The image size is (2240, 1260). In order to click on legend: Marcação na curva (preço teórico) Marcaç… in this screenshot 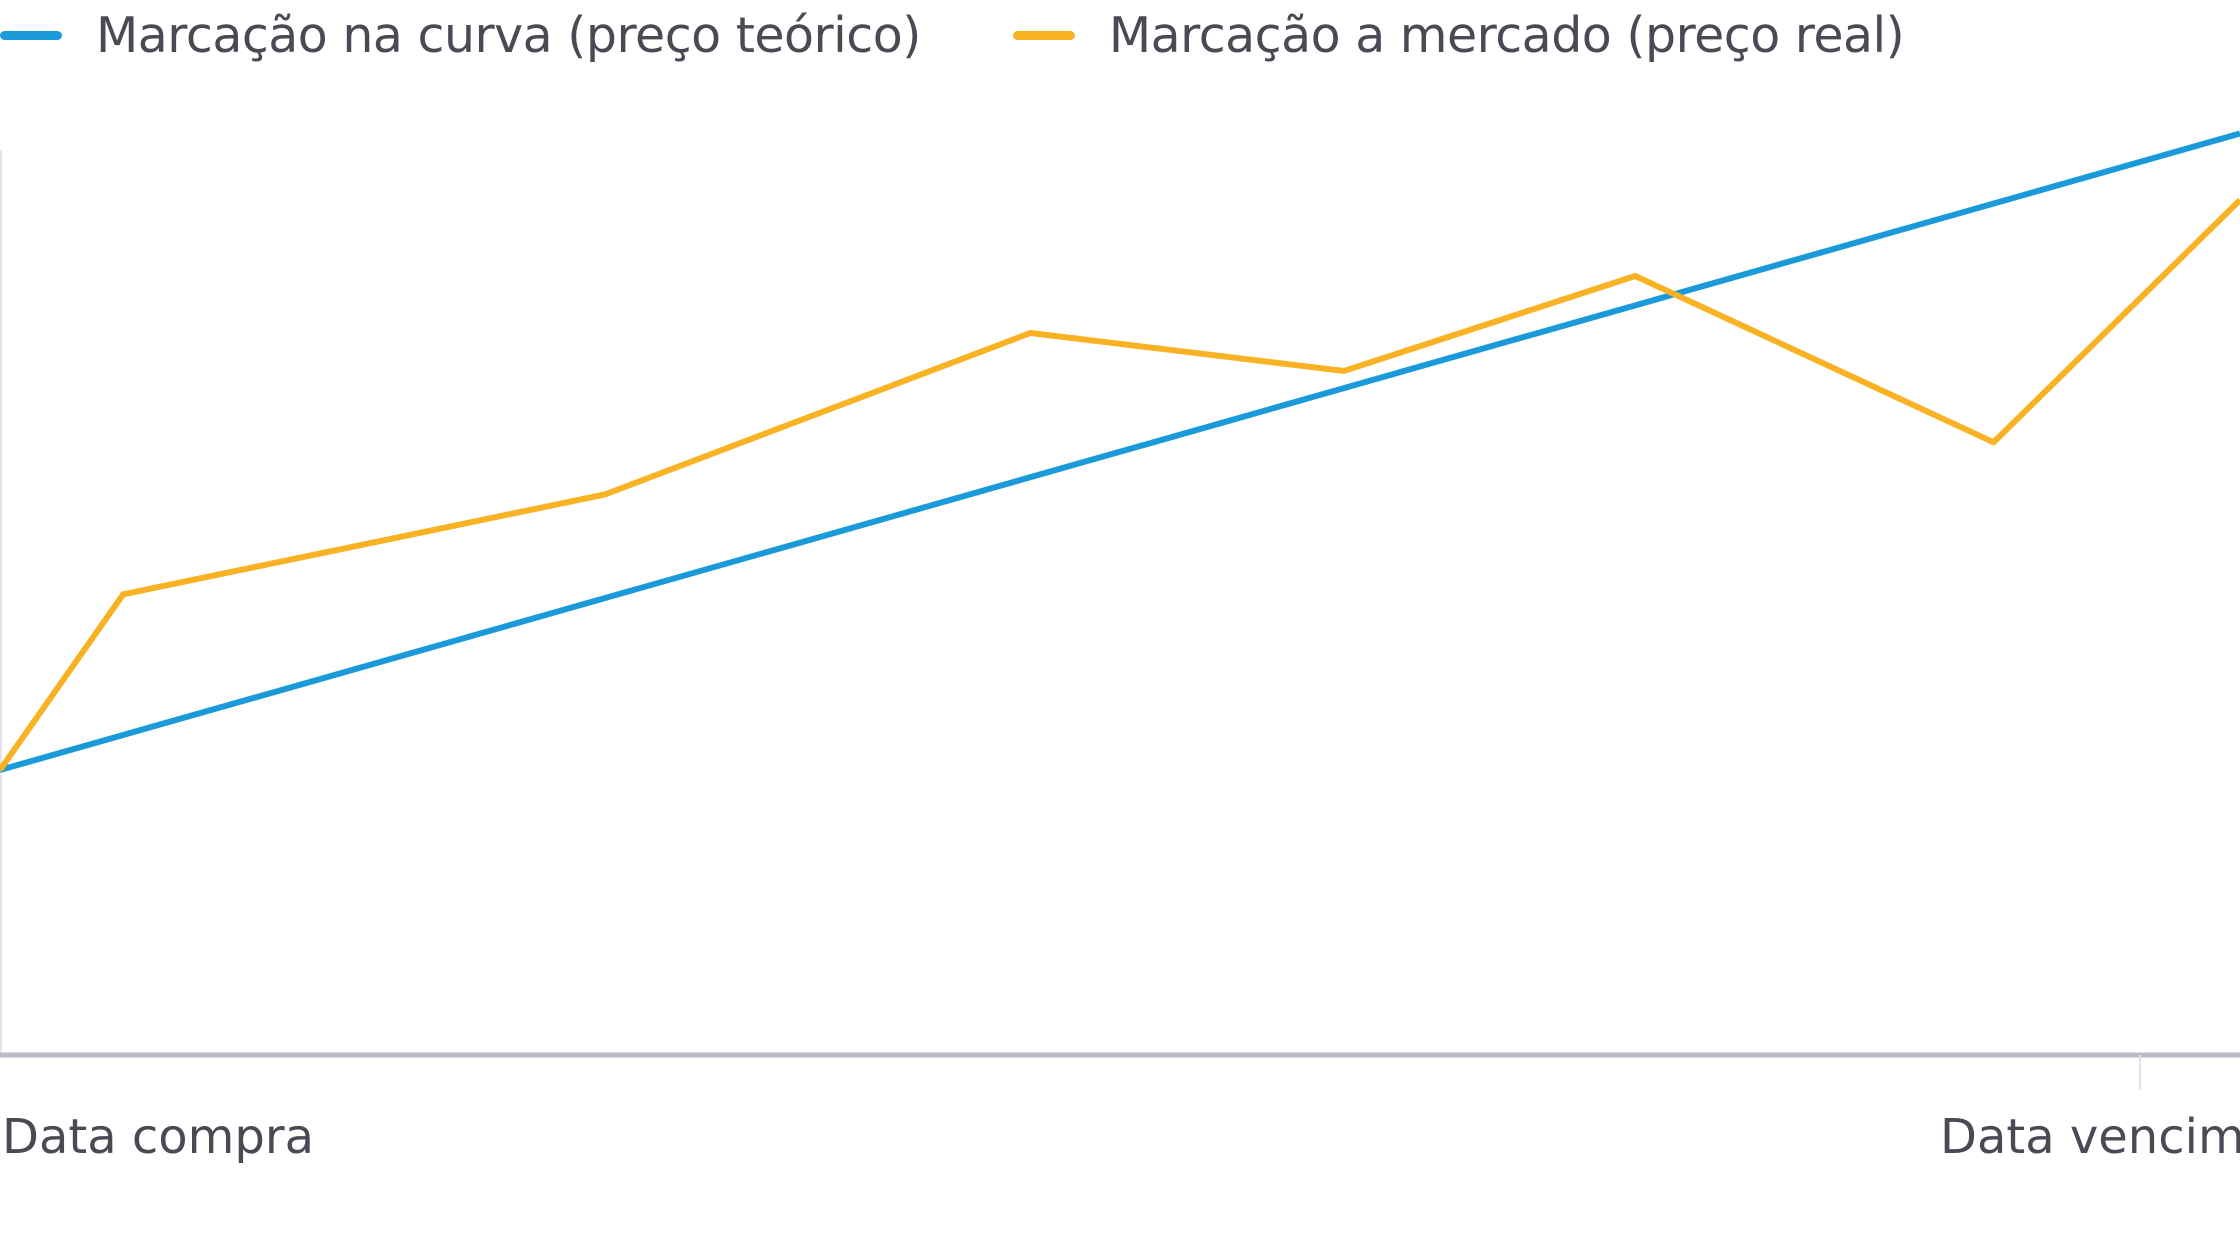, I will do `click(998, 35)`.